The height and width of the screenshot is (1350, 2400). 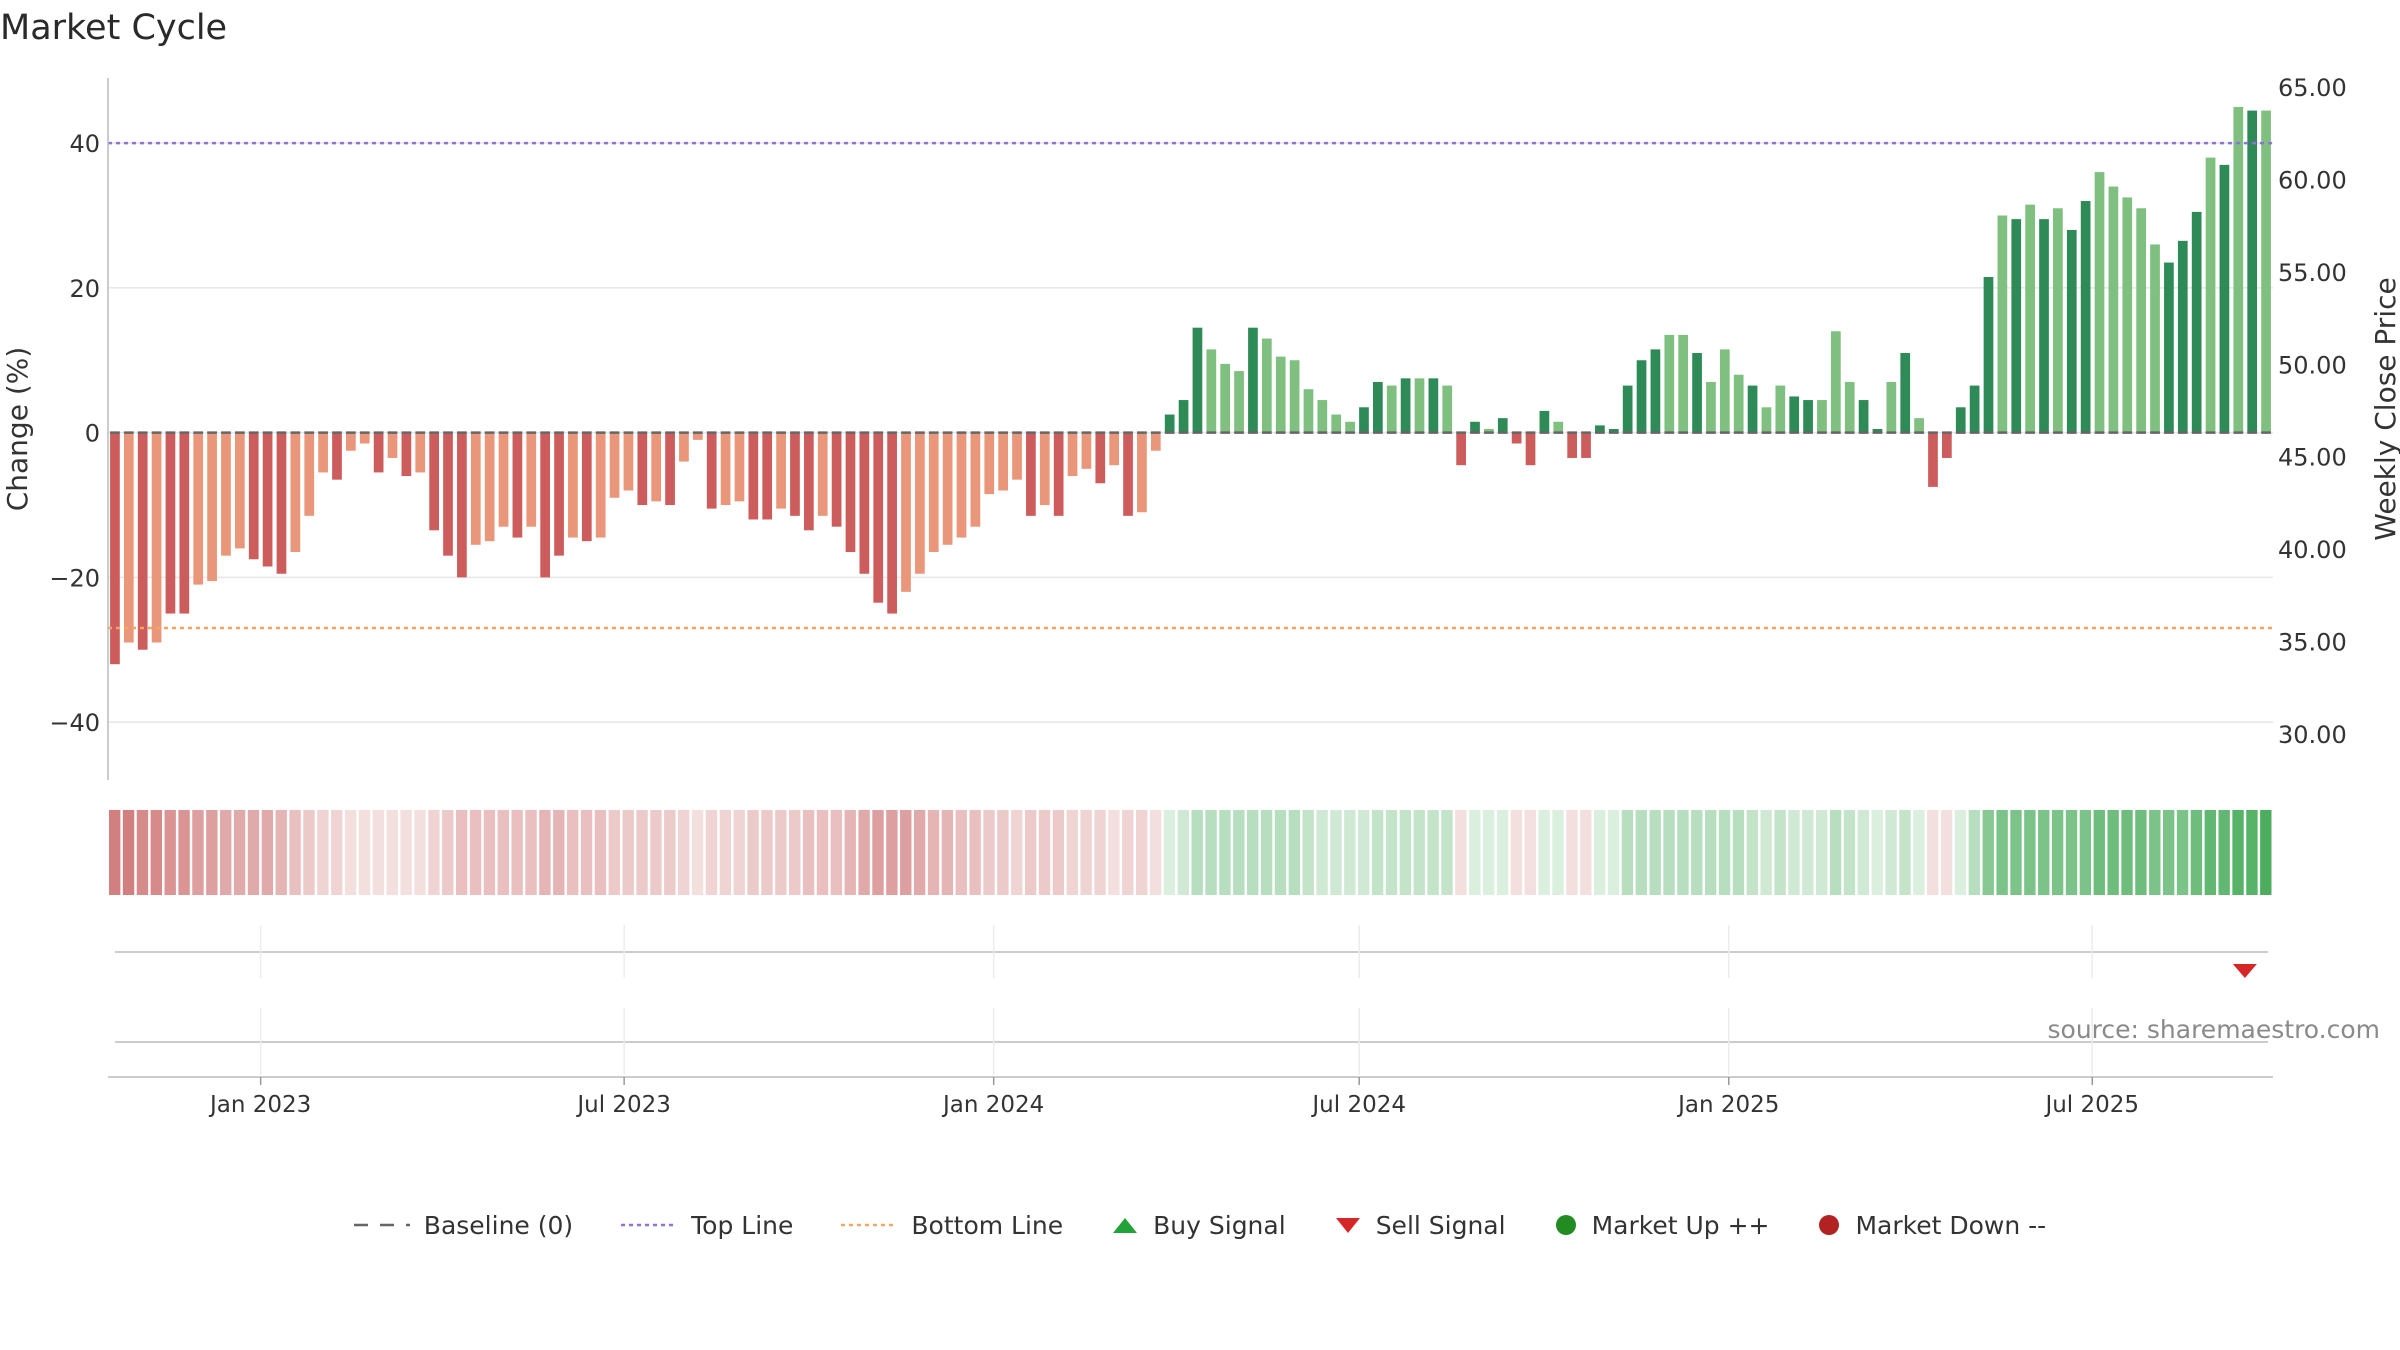 What do you see at coordinates (74, 578) in the screenshot?
I see `y-tick-label: −20` at bounding box center [74, 578].